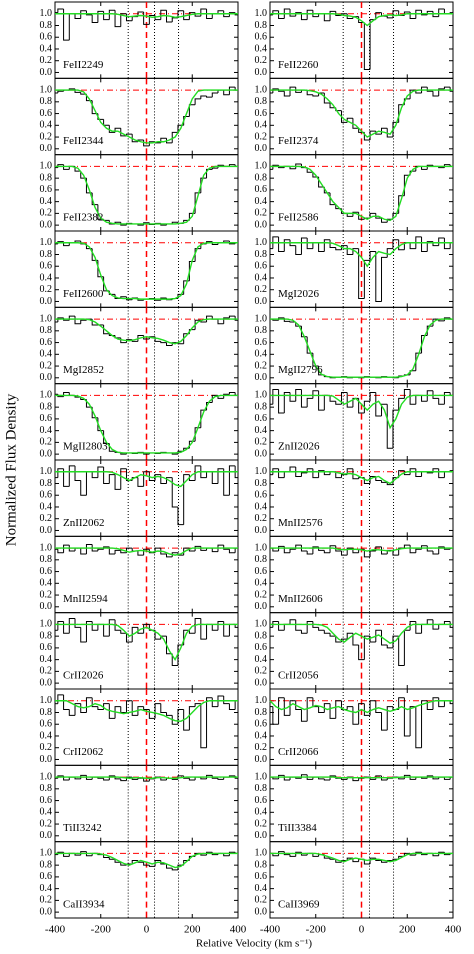 This screenshot has height=954, width=474. What do you see at coordinates (192, 930) in the screenshot?
I see `x-tick-label: 200` at bounding box center [192, 930].